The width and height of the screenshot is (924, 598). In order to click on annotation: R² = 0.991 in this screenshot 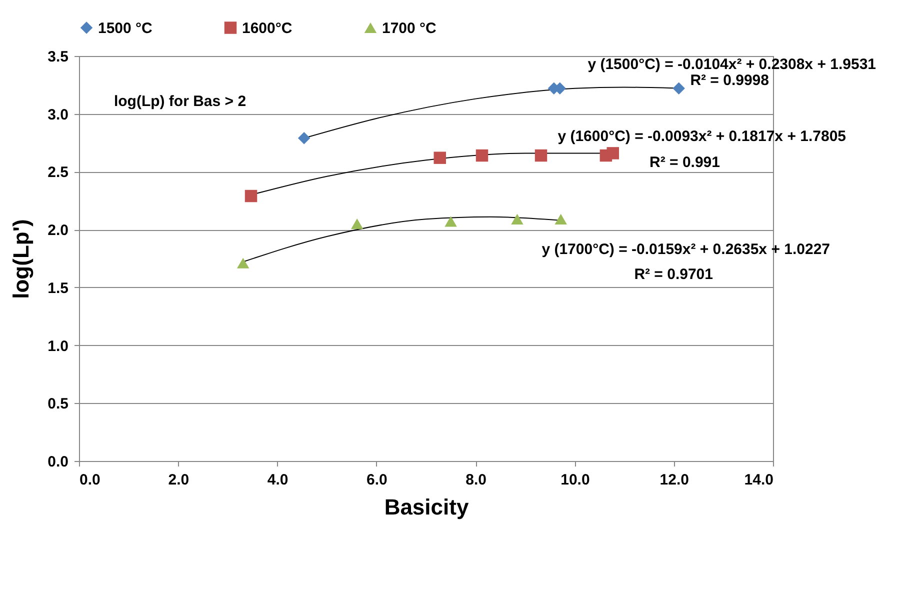, I will do `click(685, 162)`.